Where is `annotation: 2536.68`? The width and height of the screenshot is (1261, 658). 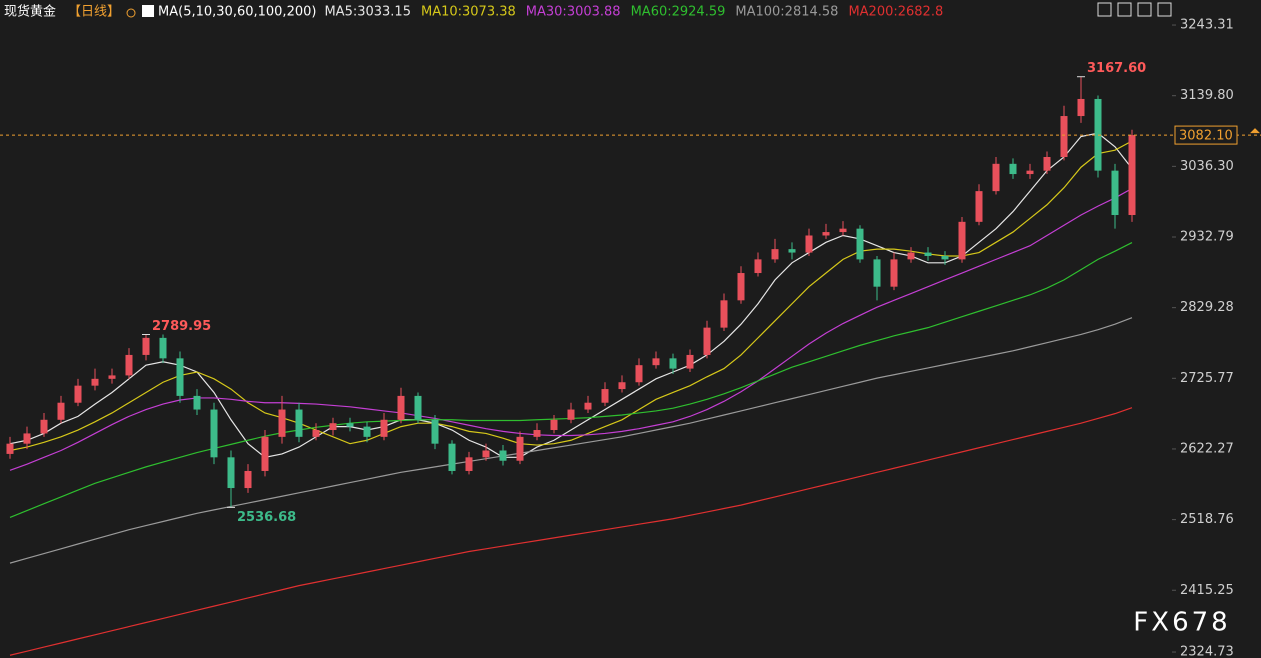
annotation: 2536.68 is located at coordinates (266, 517).